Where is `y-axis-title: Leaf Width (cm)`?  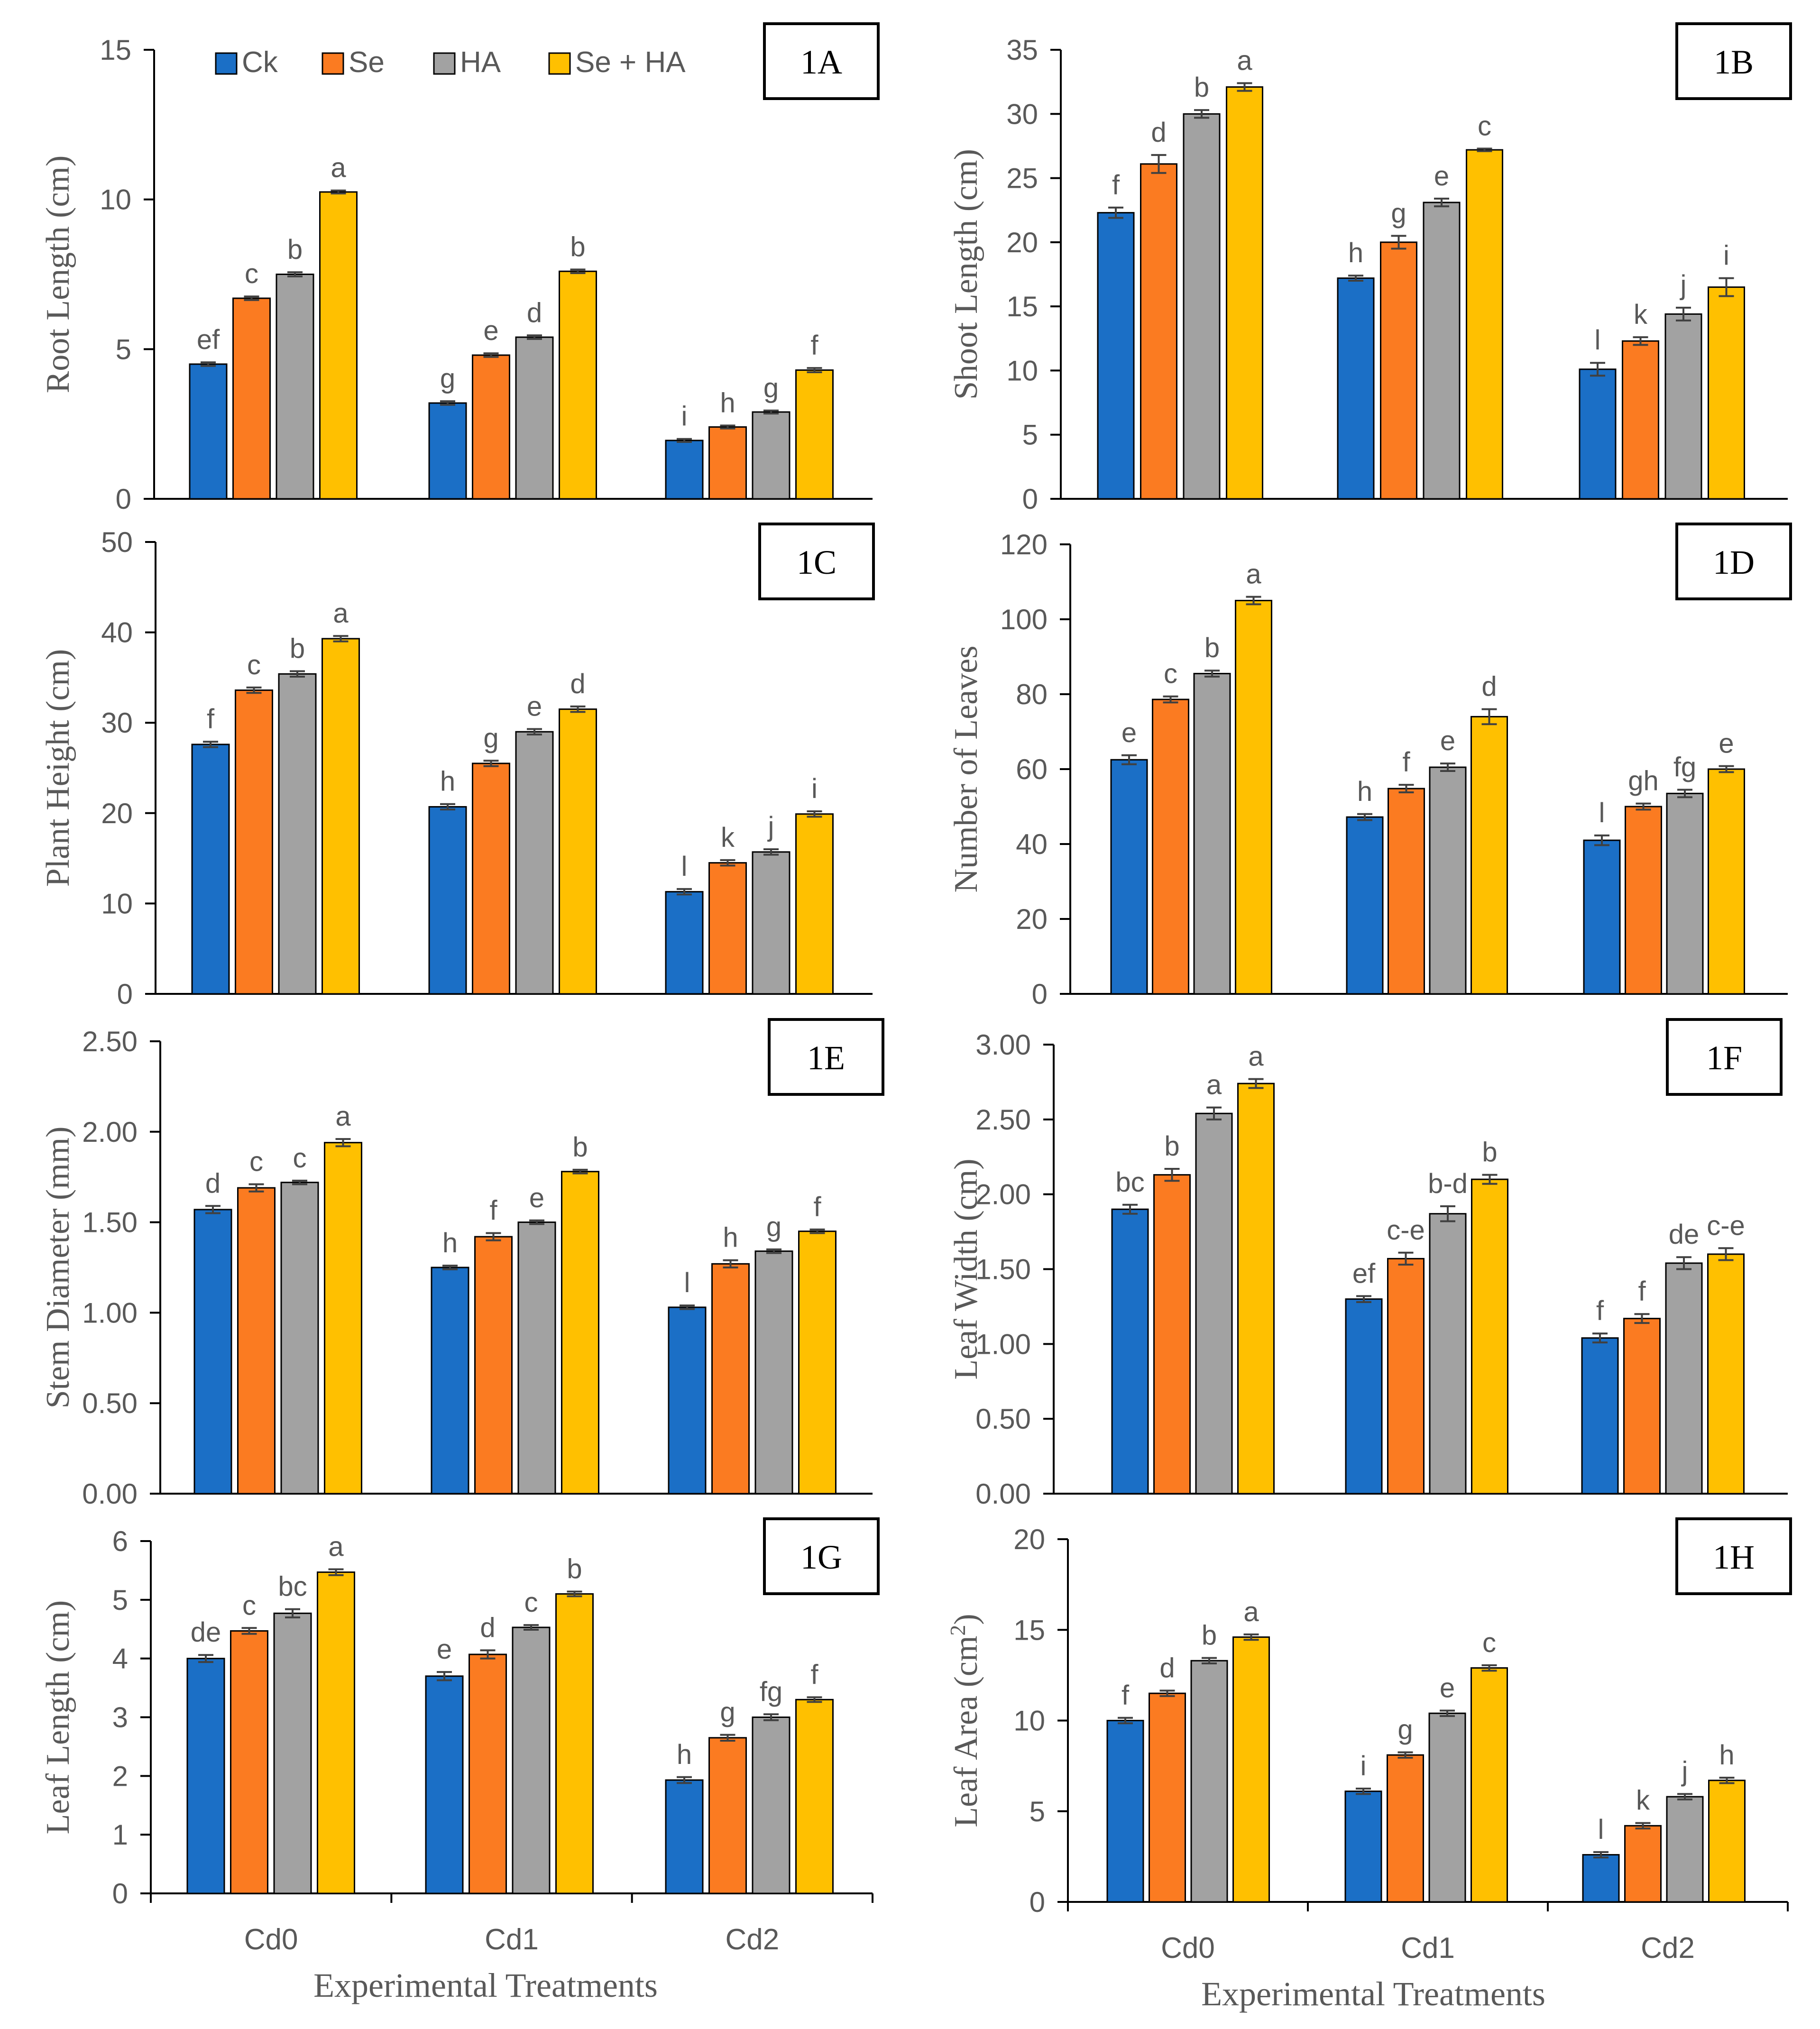 y-axis-title: Leaf Width (cm) is located at coordinates (966, 1268).